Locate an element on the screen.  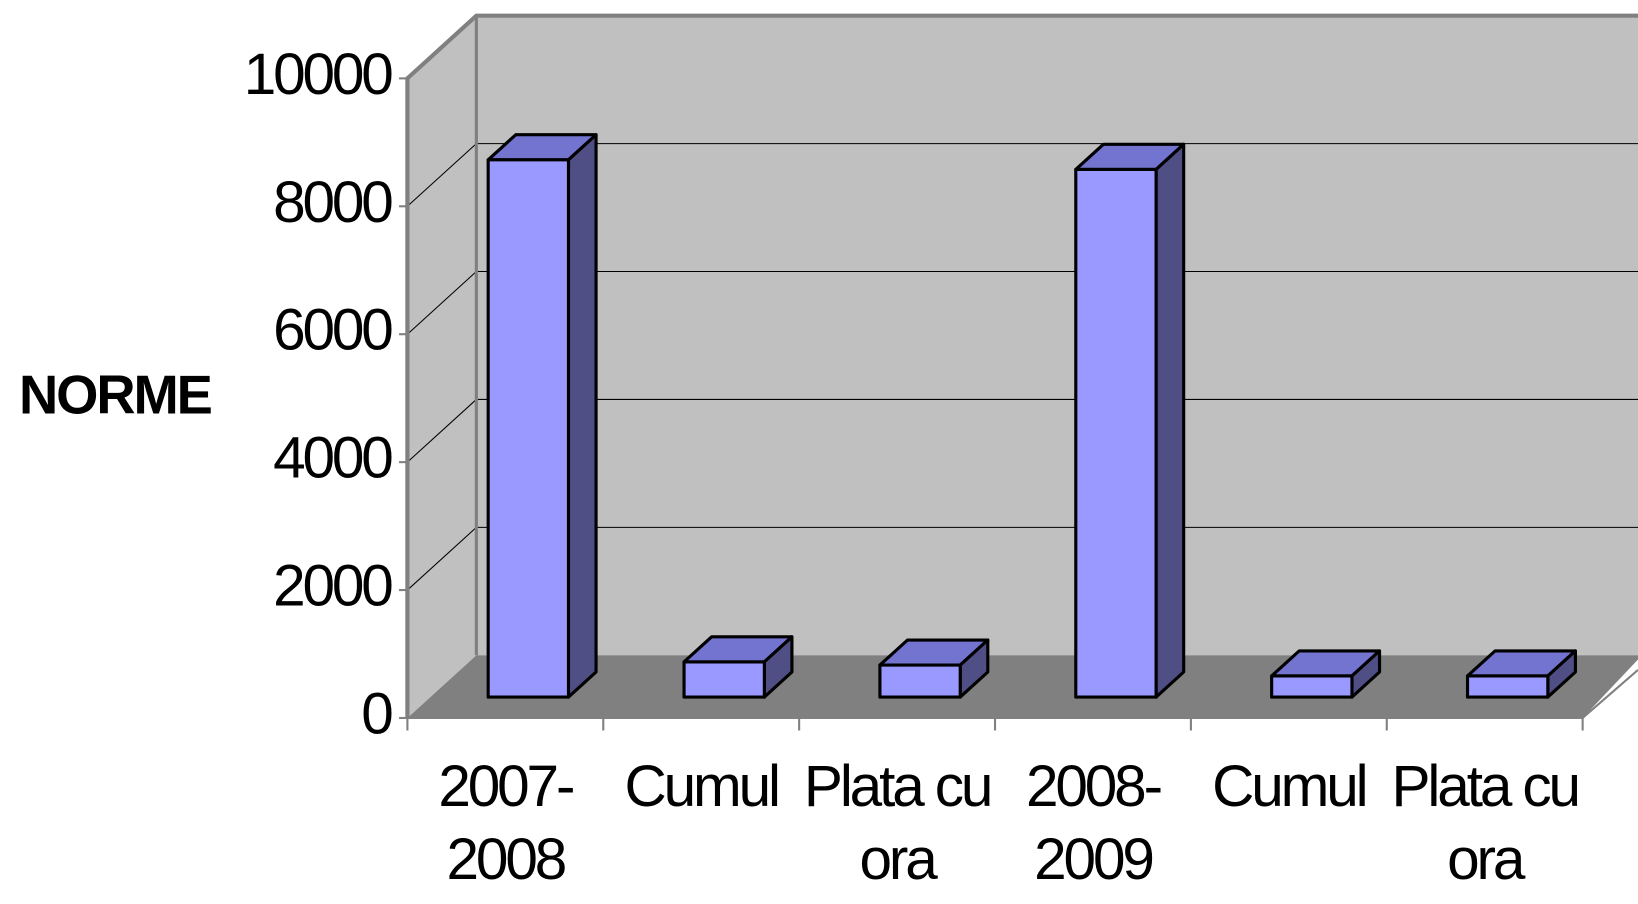
y-tick-label: 8000 is located at coordinates (332, 202).